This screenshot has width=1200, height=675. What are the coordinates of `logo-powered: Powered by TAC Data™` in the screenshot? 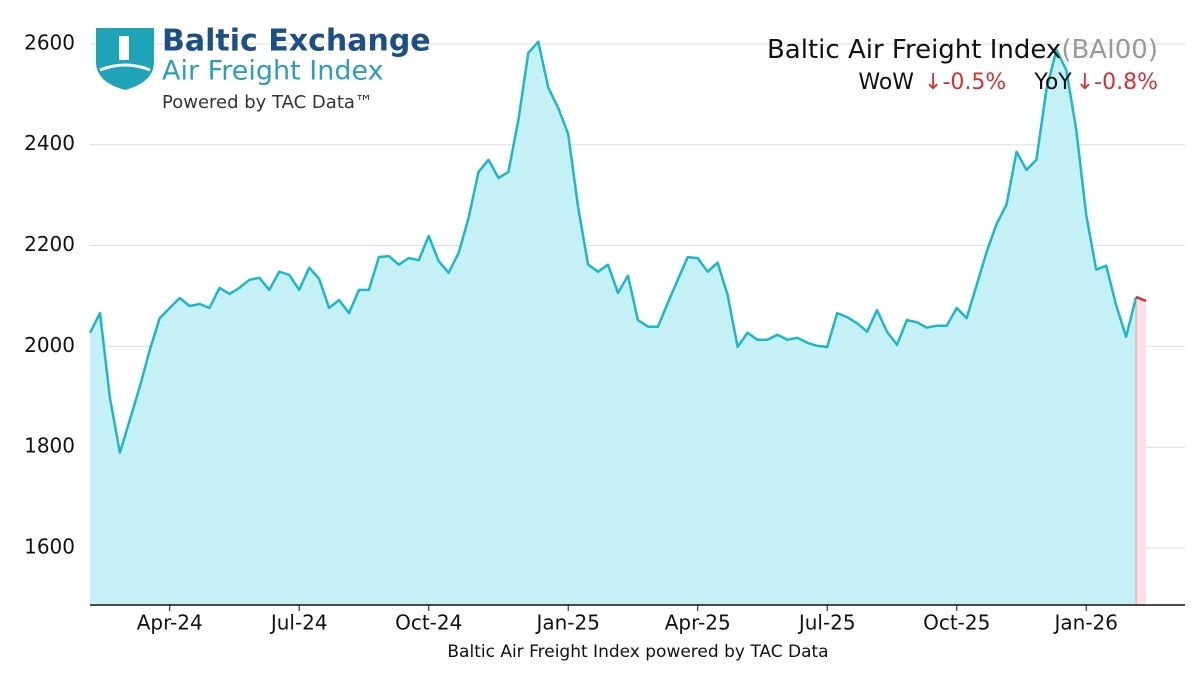 It's located at (267, 102).